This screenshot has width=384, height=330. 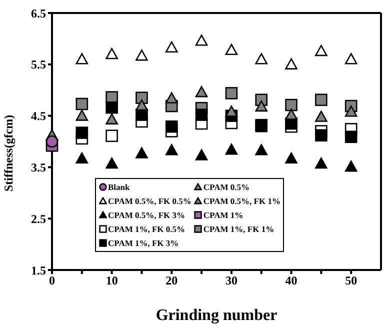 I want to click on legend-label: CPAM 1%, FK 0.5%, so click(x=147, y=229).